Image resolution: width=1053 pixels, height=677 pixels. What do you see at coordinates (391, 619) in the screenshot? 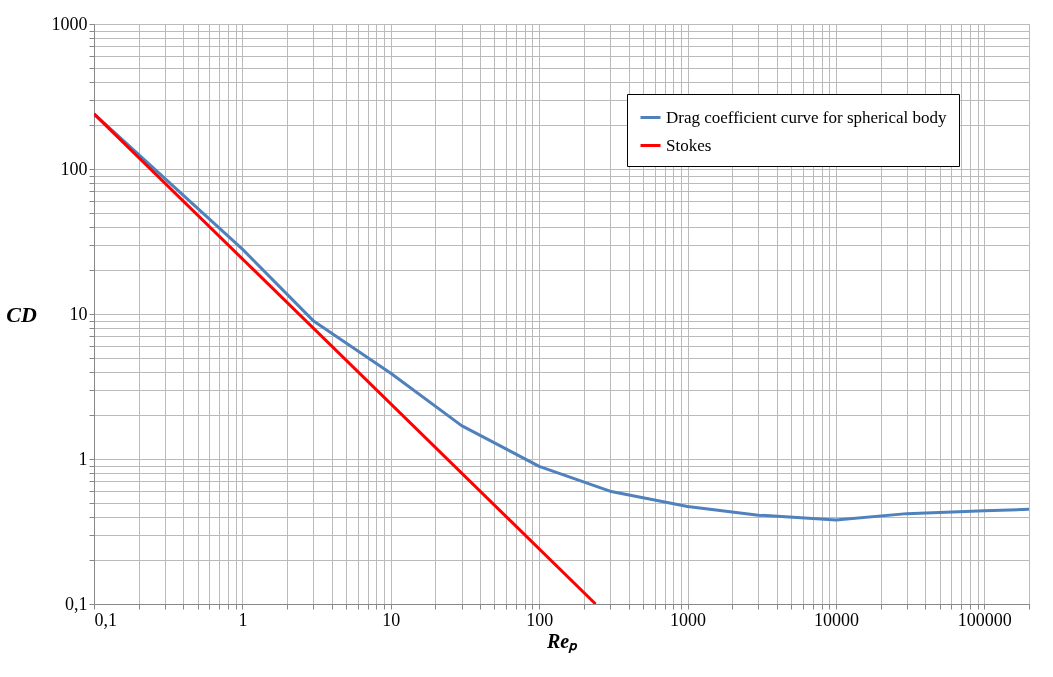
I see `x-tick-label: 10` at bounding box center [391, 619].